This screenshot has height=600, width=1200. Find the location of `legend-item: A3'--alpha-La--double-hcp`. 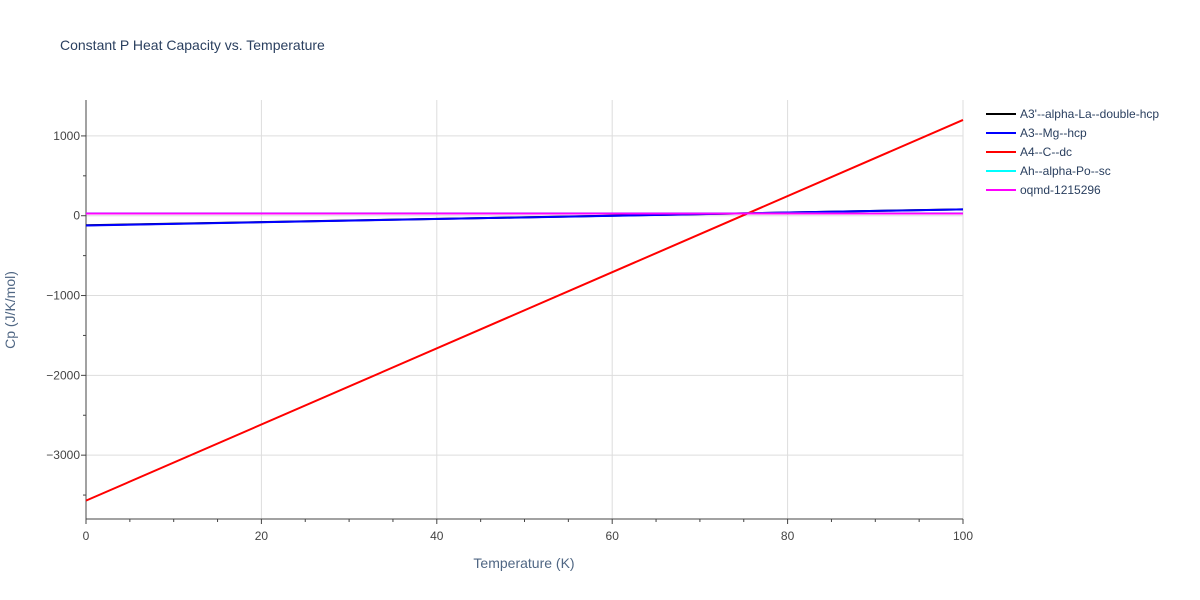

legend-item: A3'--alpha-La--double-hcp is located at coordinates (1072, 114).